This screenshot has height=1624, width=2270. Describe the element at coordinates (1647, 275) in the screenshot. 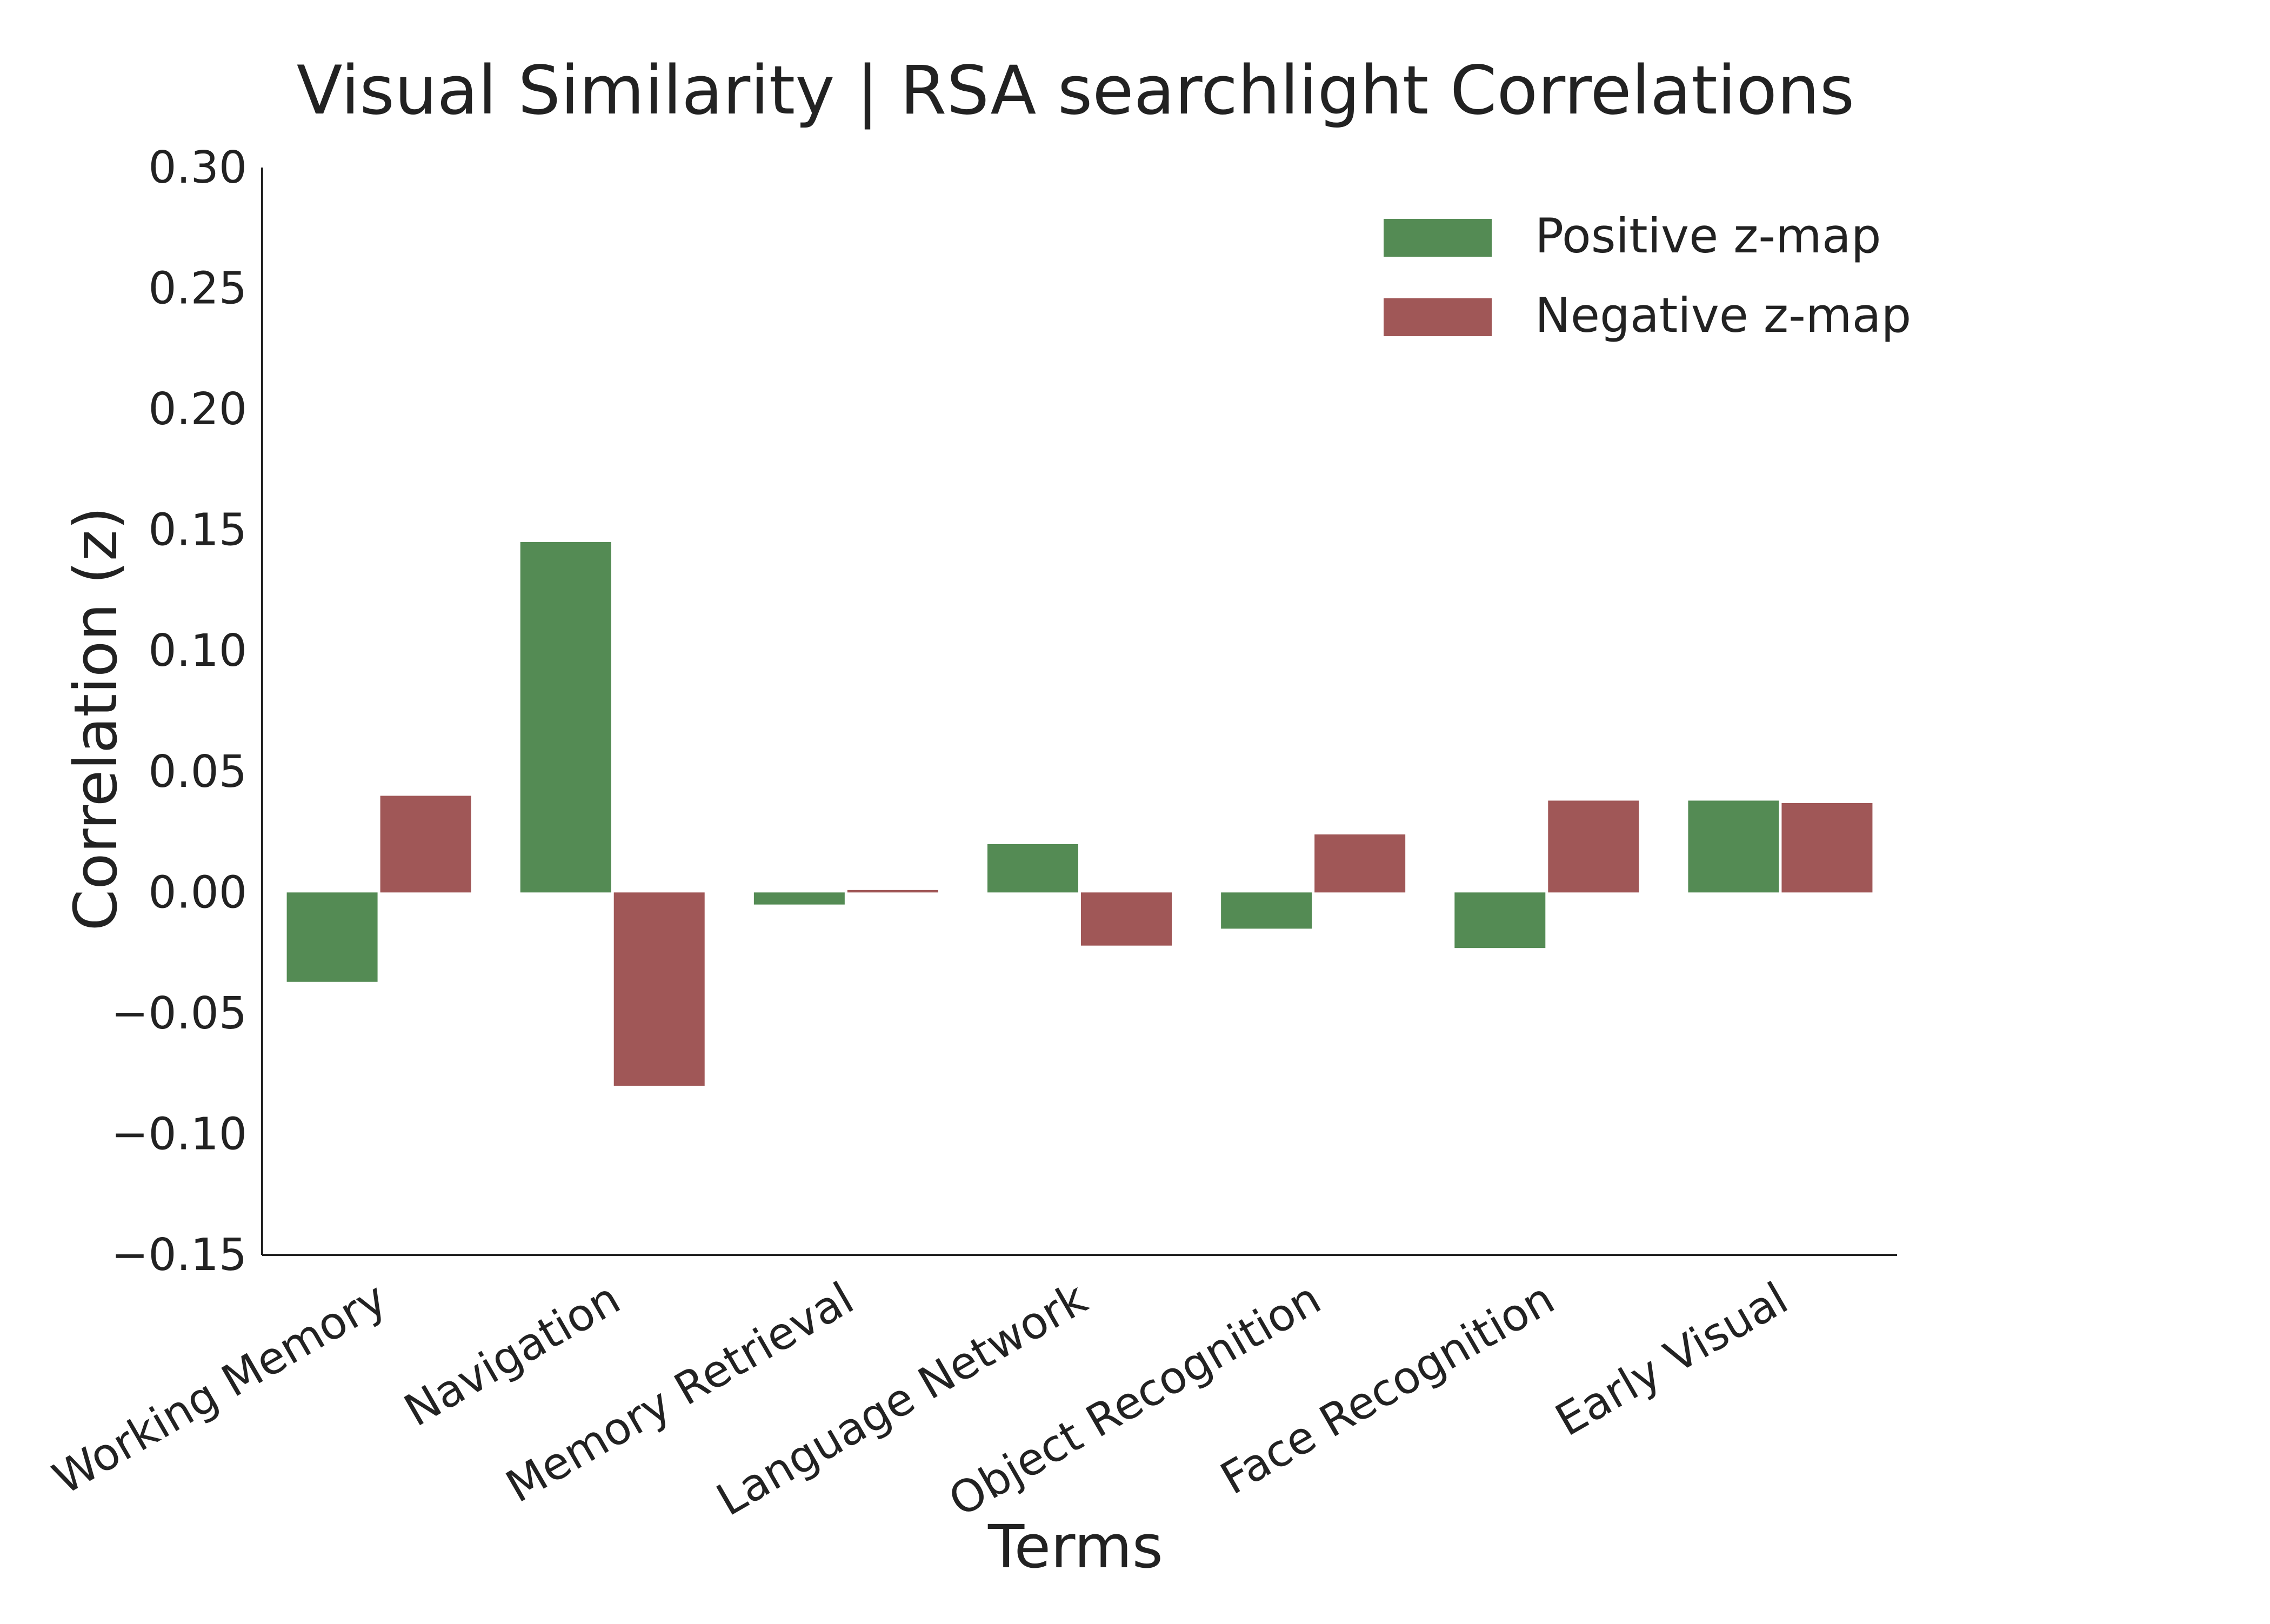

I see `legend: Positive z-map Negative z-map` at that location.